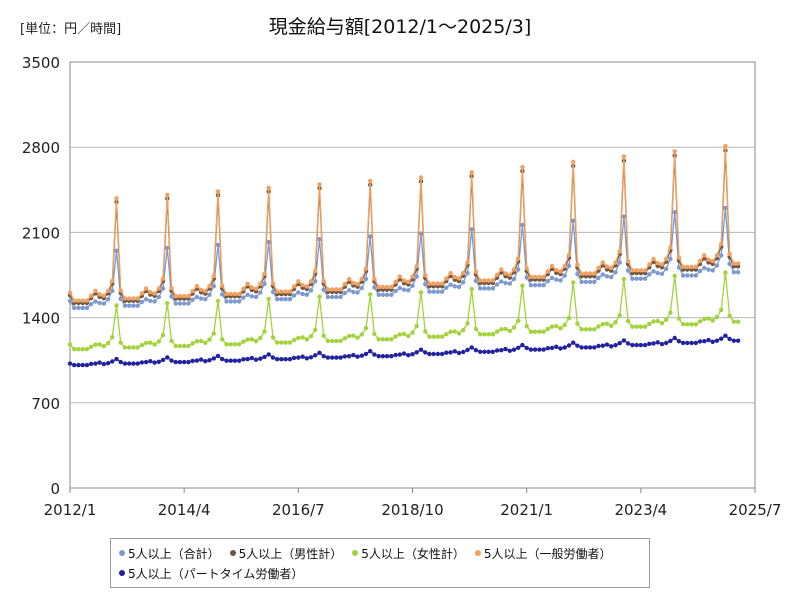 The height and width of the screenshot is (600, 800). I want to click on legend-marker, so click(232, 553).